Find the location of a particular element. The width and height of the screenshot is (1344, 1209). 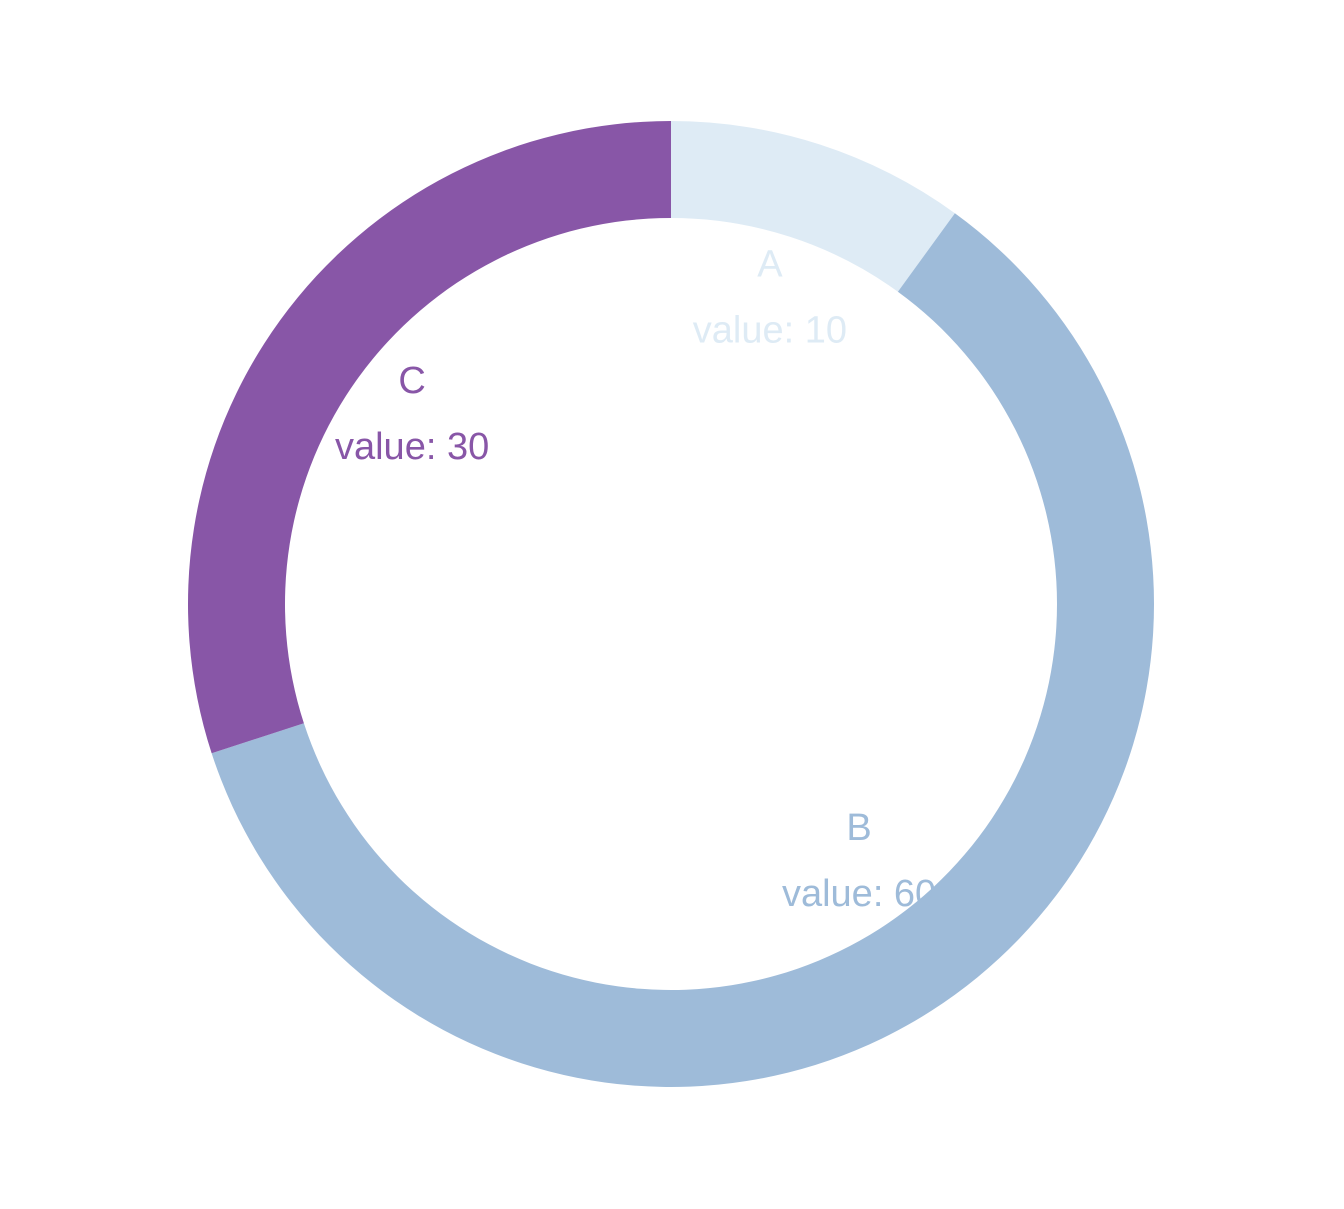

value-label: value: 10 is located at coordinates (770, 331).